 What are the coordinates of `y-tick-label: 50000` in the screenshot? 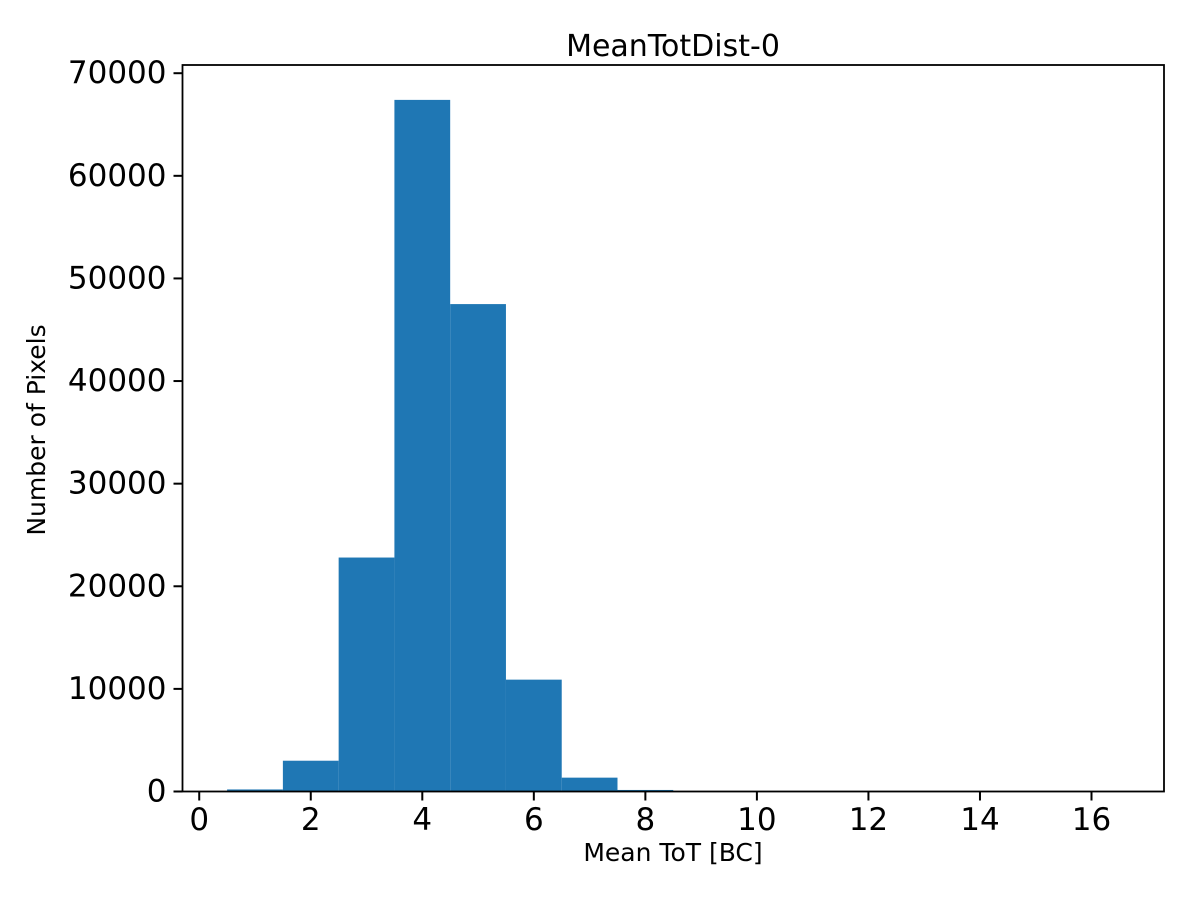 It's located at (117, 278).